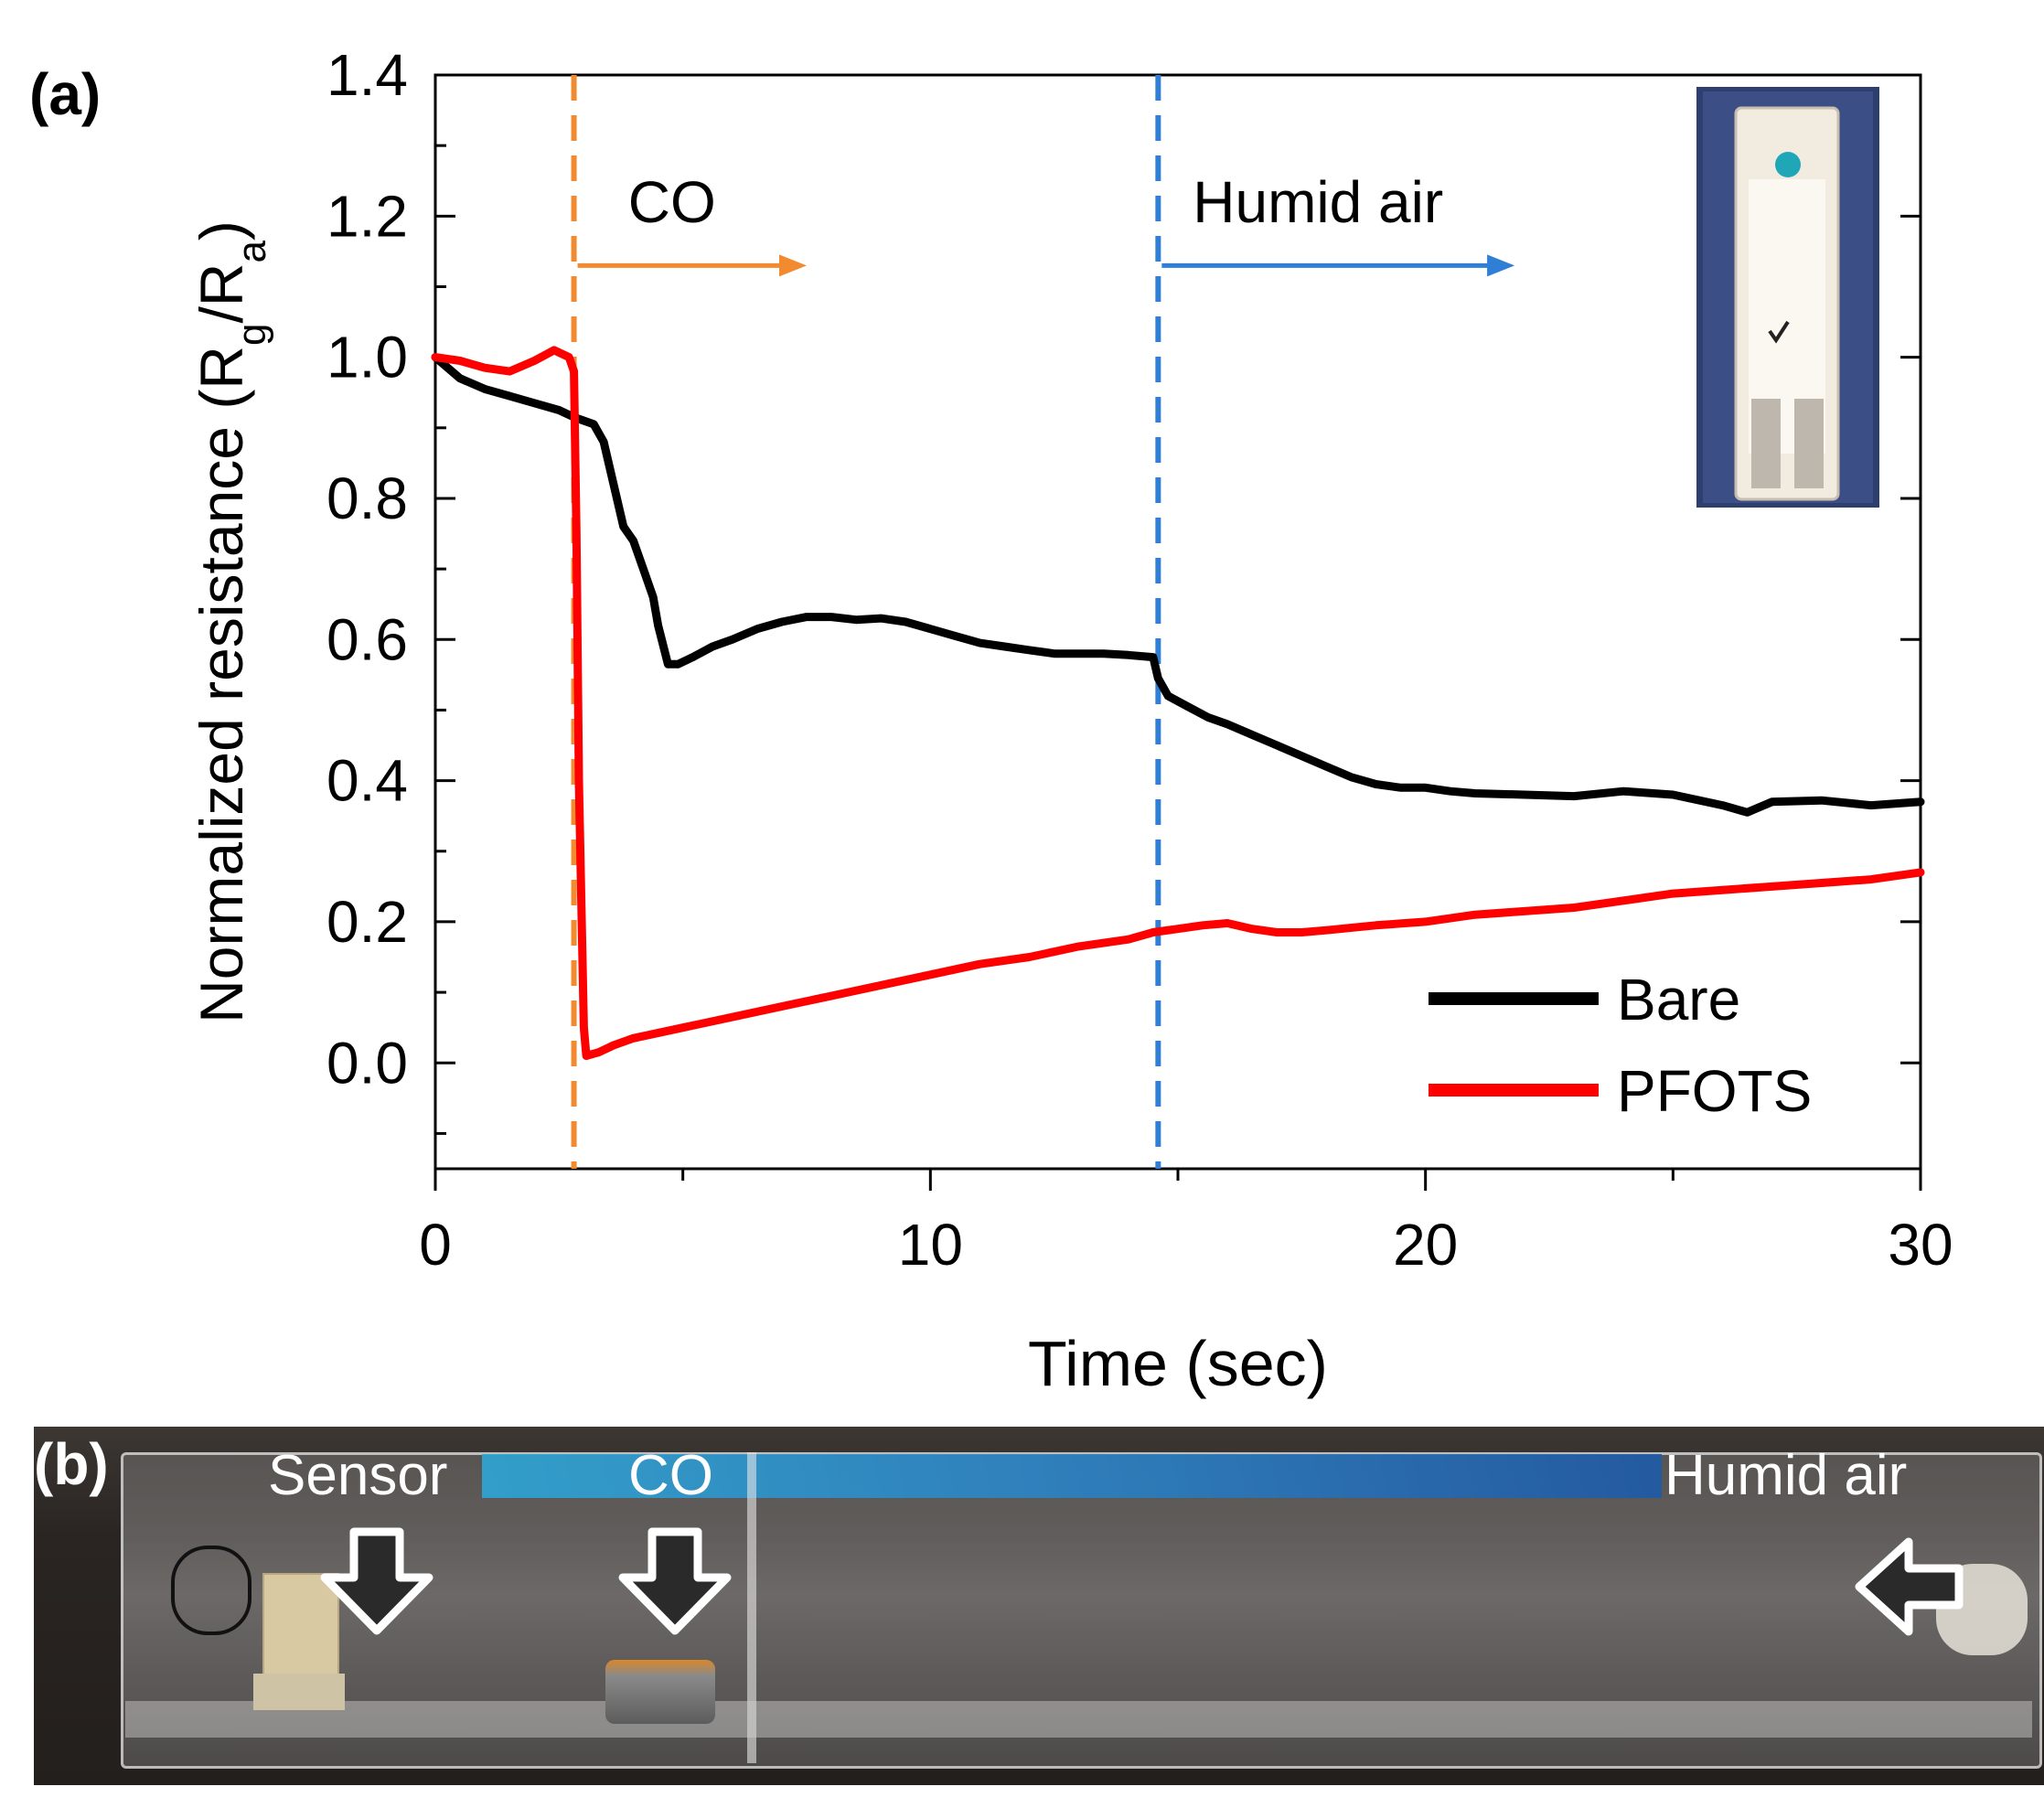 The image size is (2044, 1808). What do you see at coordinates (66, 94) in the screenshot?
I see `panel-a-label: (a)` at bounding box center [66, 94].